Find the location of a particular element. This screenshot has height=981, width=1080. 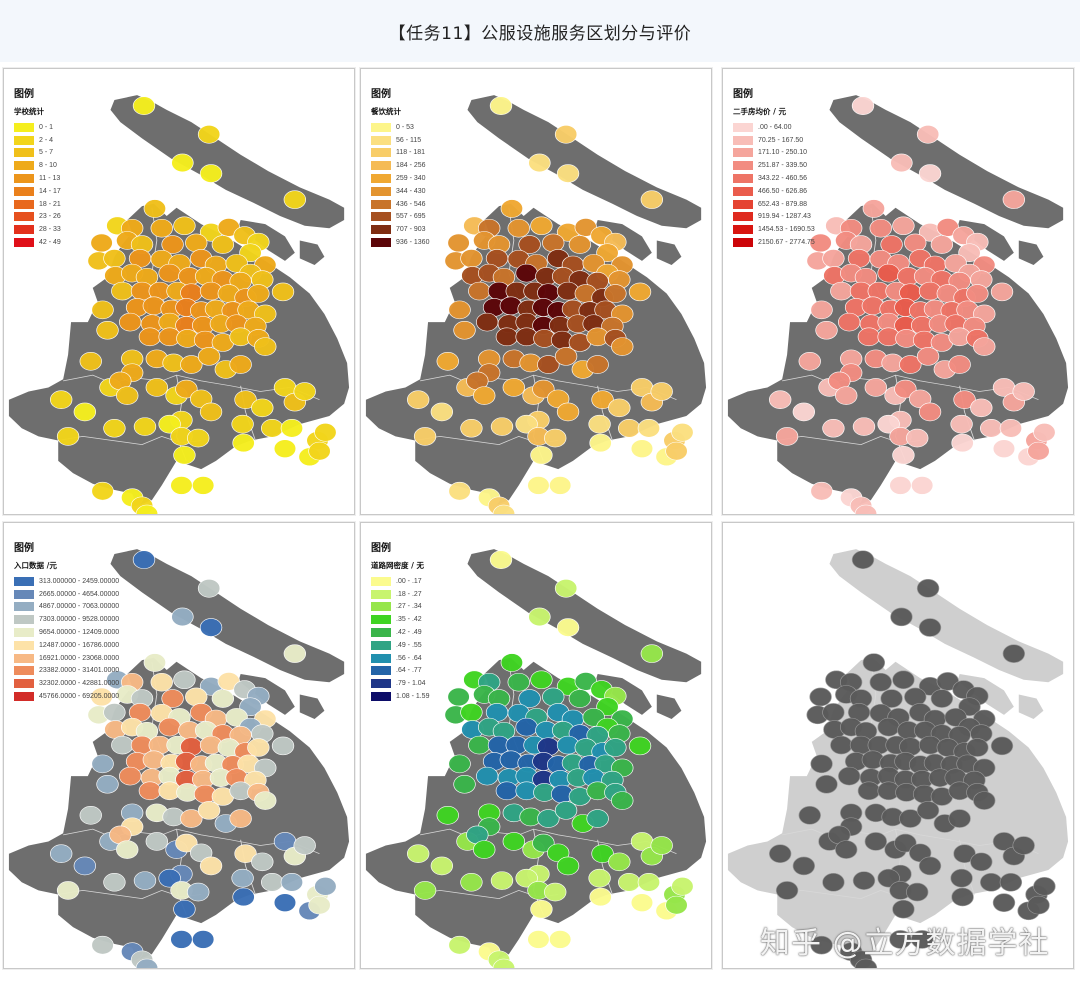

legend-label: 16921.0000 - 23068.0000 is located at coordinates (79, 658).